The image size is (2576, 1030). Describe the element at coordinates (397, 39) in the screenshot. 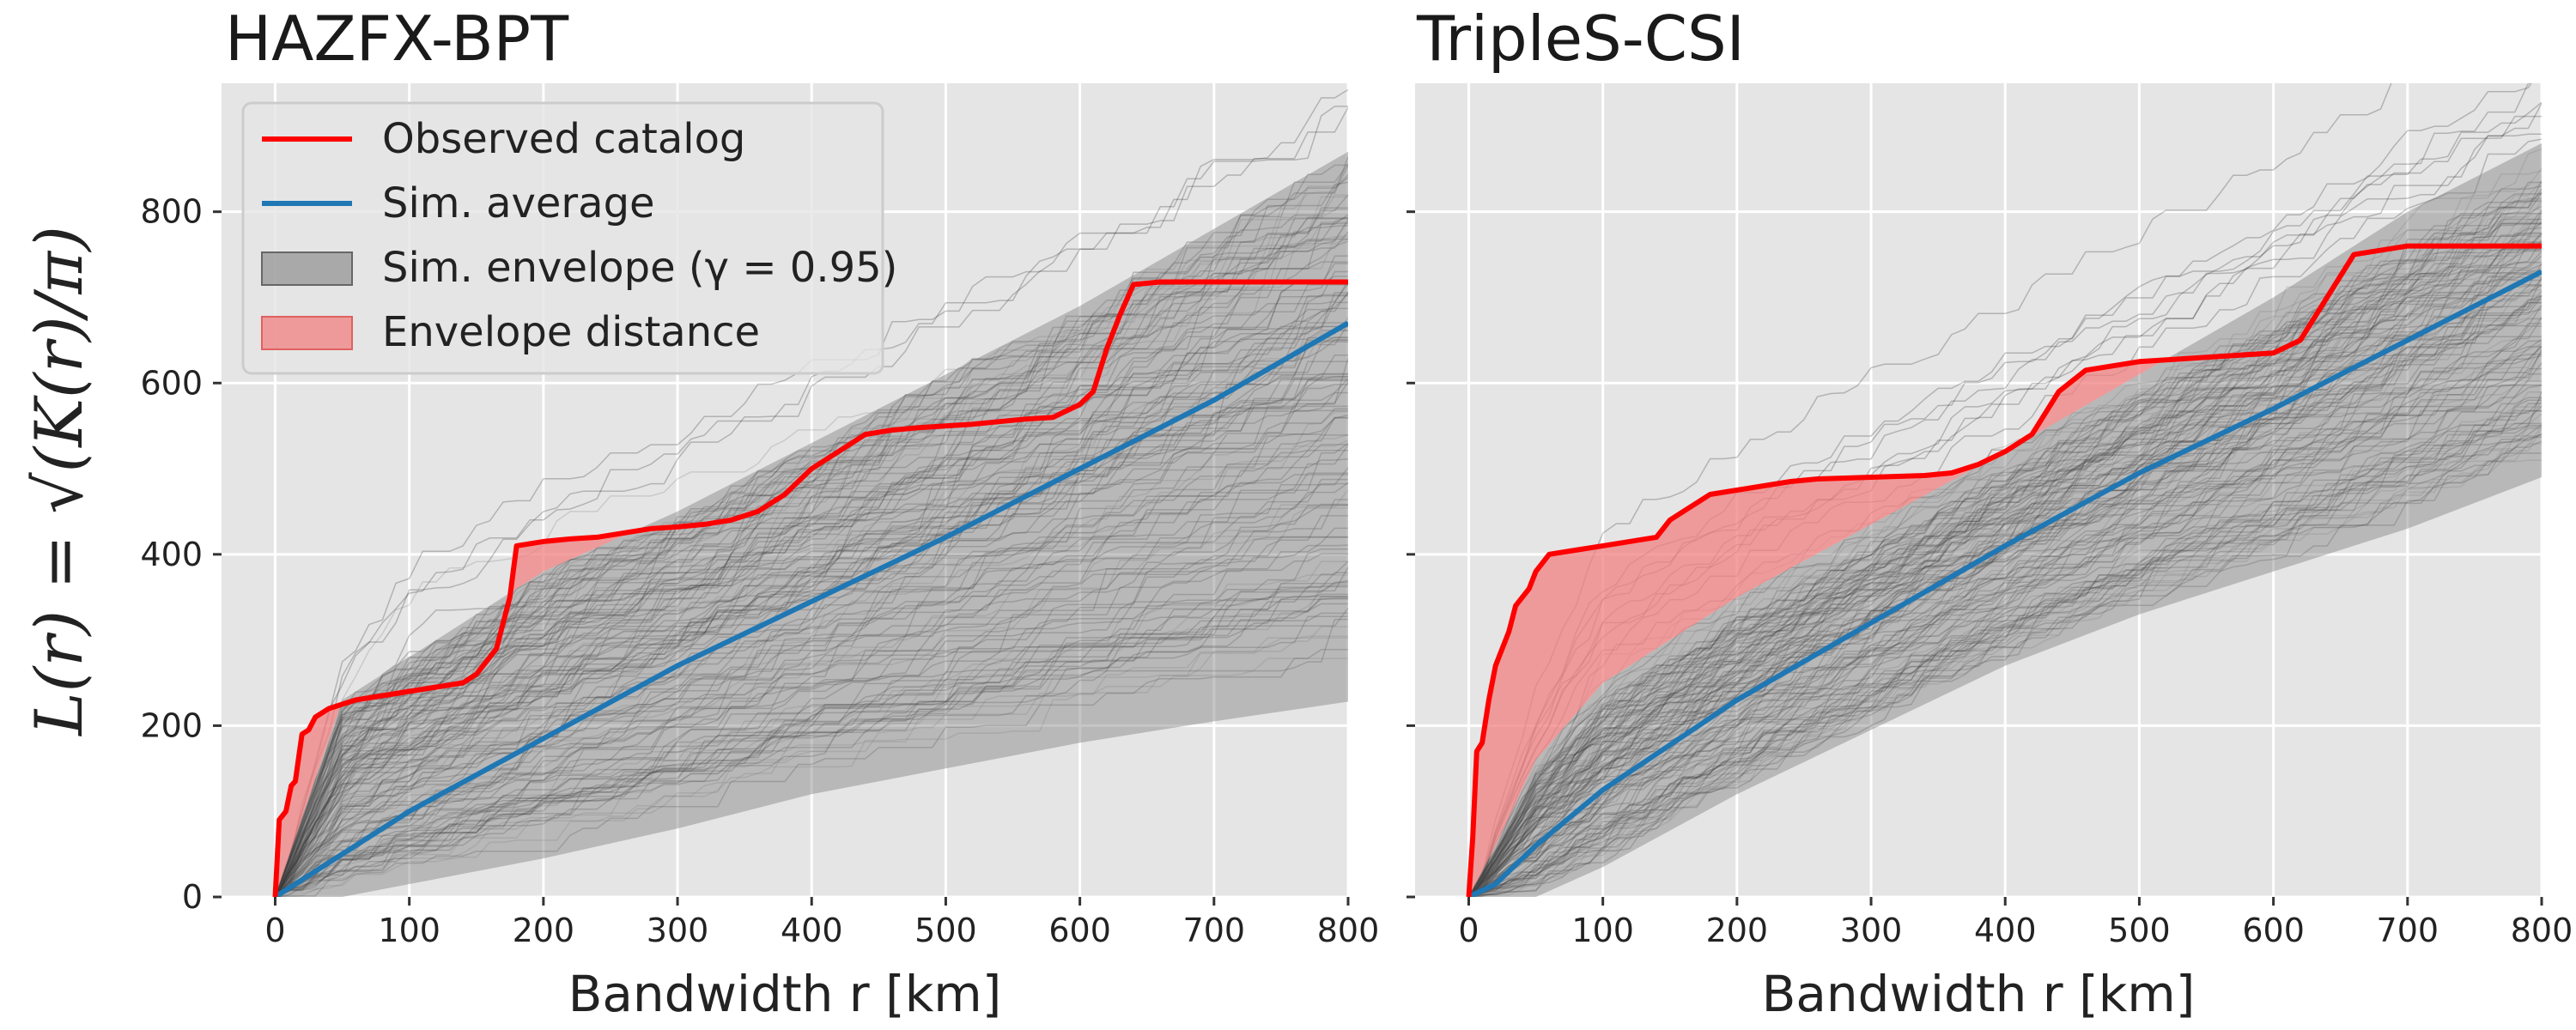

I see `panel-title: HAZFX-BPT` at that location.